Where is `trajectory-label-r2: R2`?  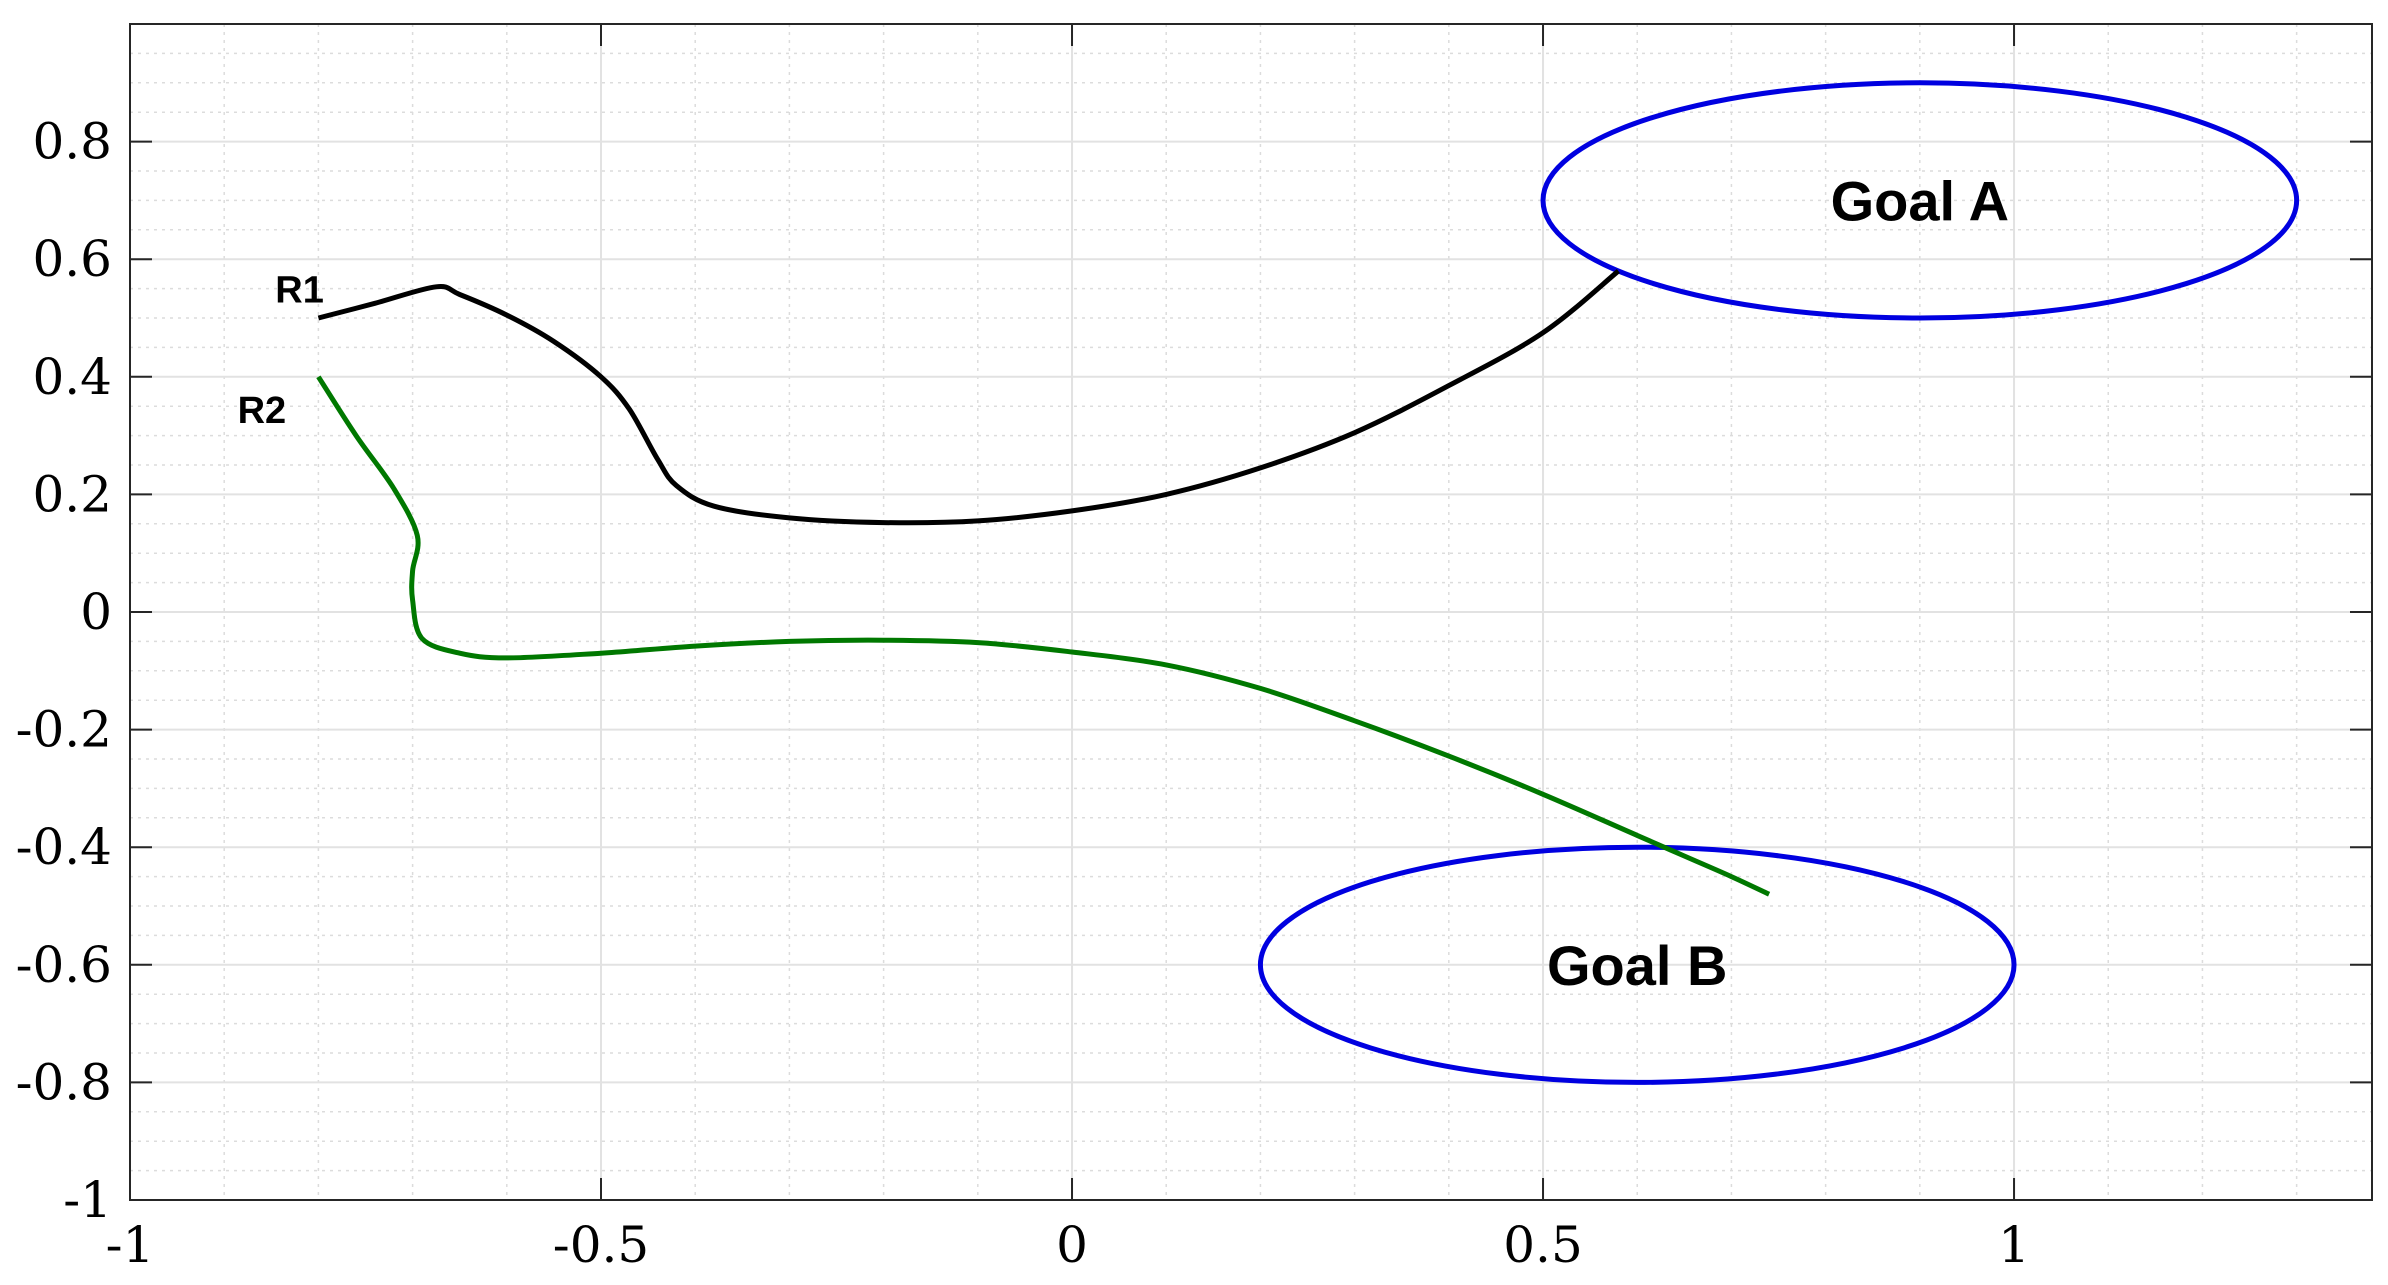 trajectory-label-r2: R2 is located at coordinates (262, 411).